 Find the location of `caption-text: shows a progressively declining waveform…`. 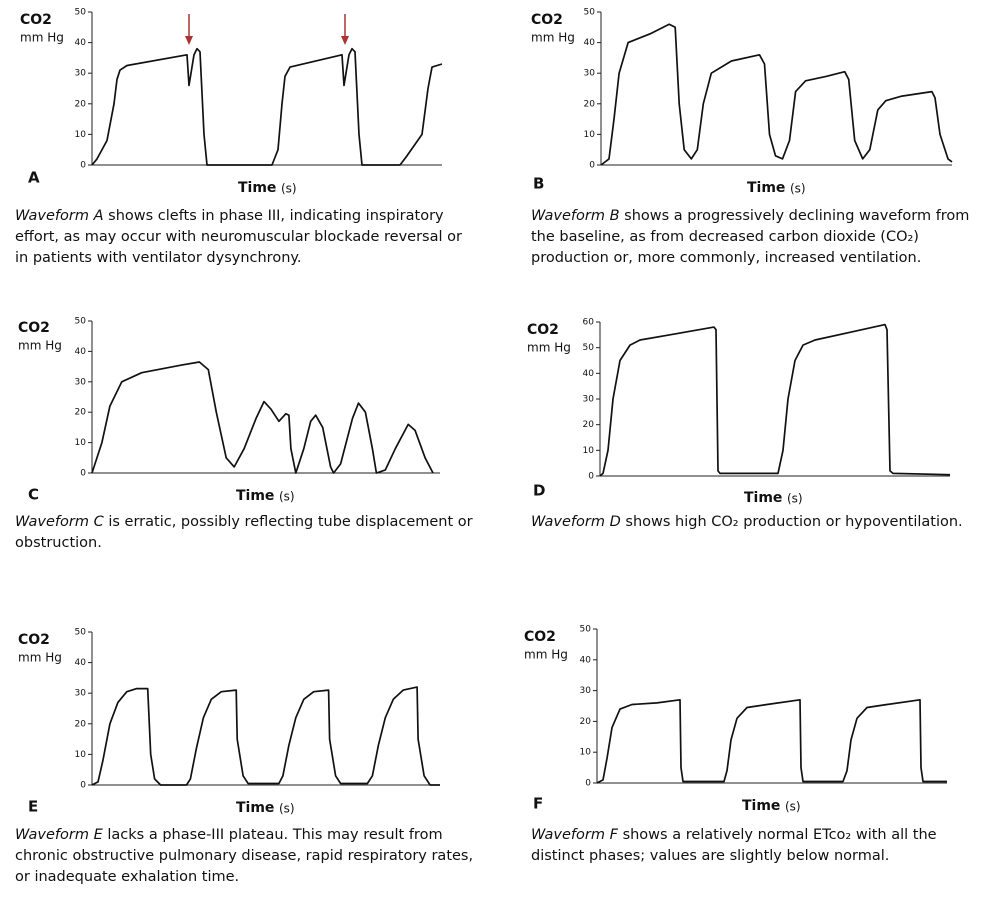

caption-text: shows a progressively declining waveform… is located at coordinates (750, 237).